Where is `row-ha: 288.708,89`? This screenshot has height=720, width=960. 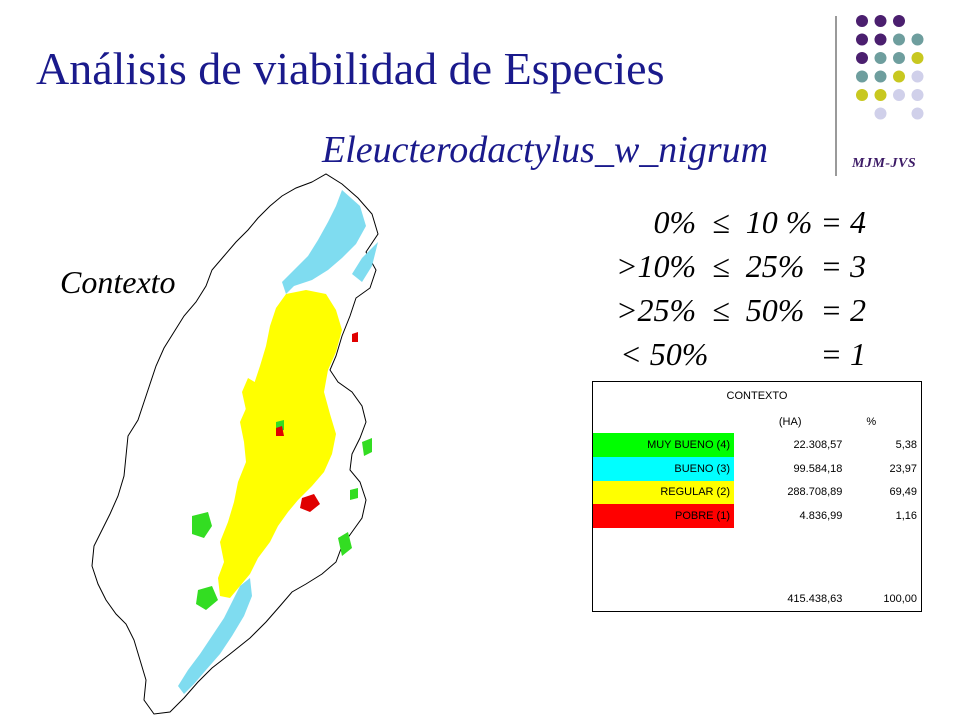
row-ha: 288.708,89 is located at coordinates (815, 492).